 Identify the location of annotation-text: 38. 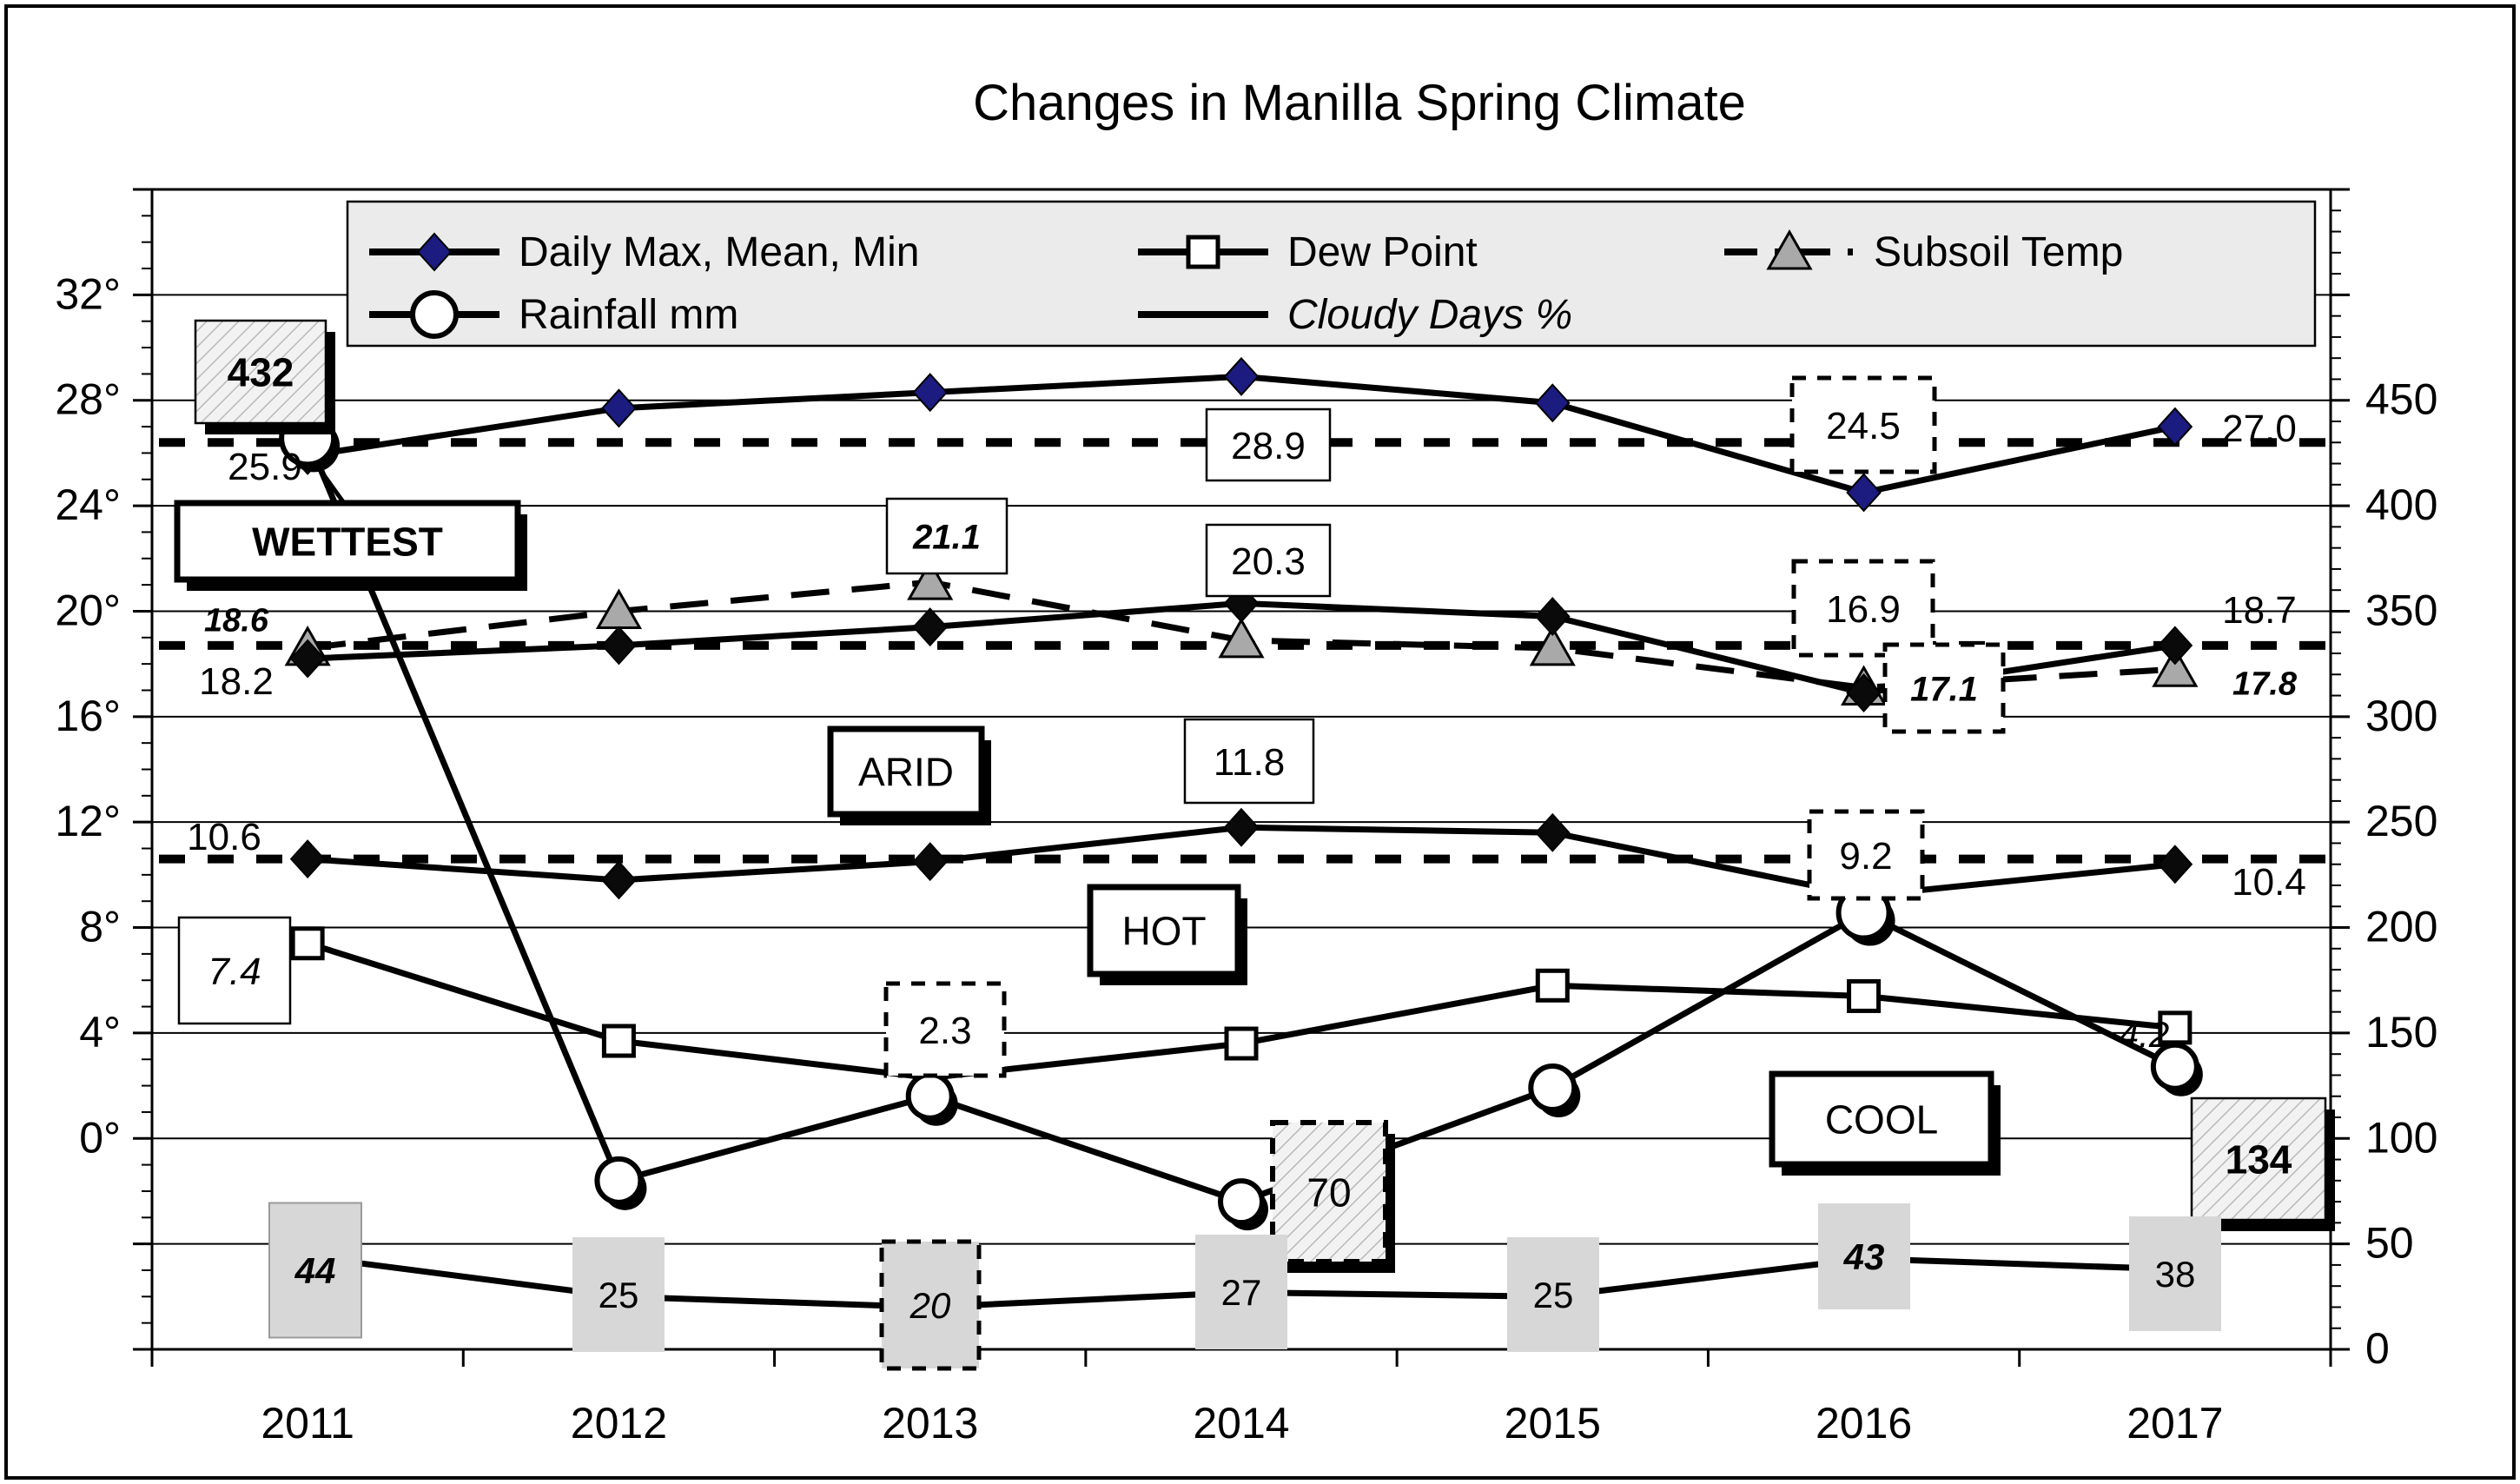
(2175, 1274).